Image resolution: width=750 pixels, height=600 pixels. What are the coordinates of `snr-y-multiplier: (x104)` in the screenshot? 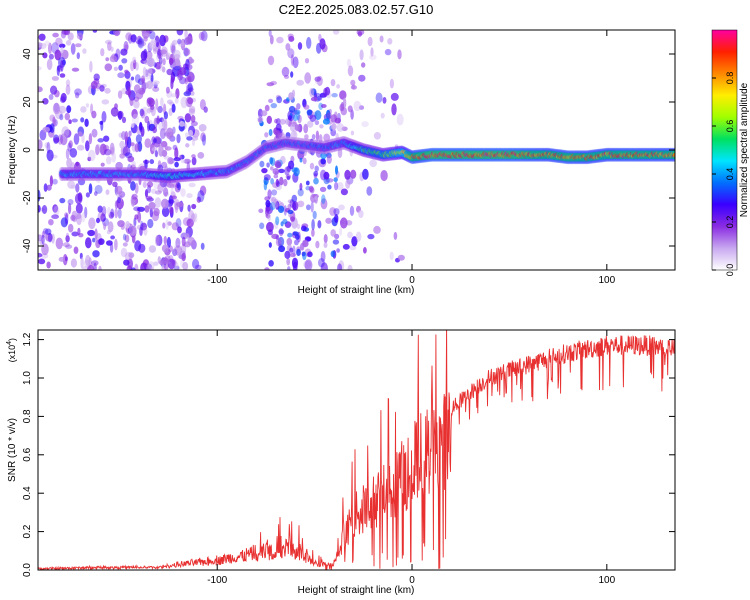 It's located at (11, 350).